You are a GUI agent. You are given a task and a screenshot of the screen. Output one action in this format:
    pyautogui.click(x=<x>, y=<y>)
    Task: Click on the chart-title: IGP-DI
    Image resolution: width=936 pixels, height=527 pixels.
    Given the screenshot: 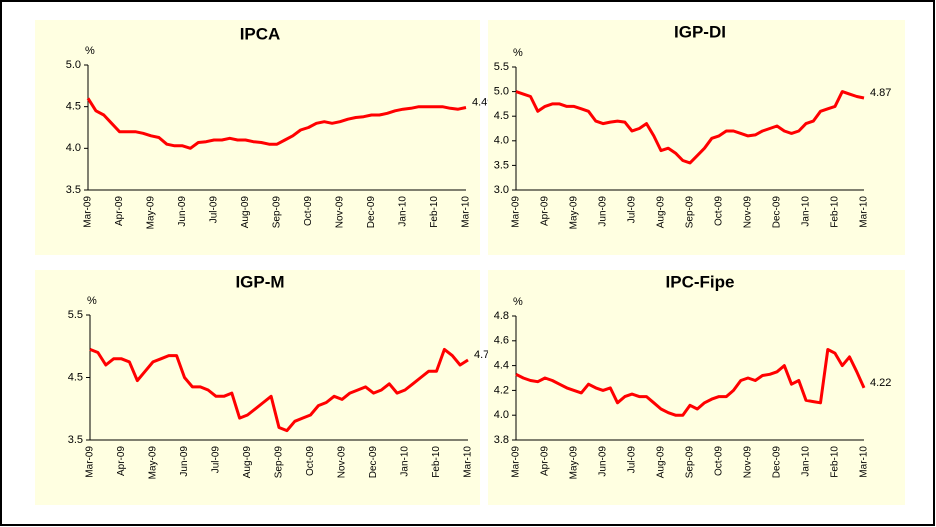 What is the action you would take?
    pyautogui.click(x=700, y=31)
    